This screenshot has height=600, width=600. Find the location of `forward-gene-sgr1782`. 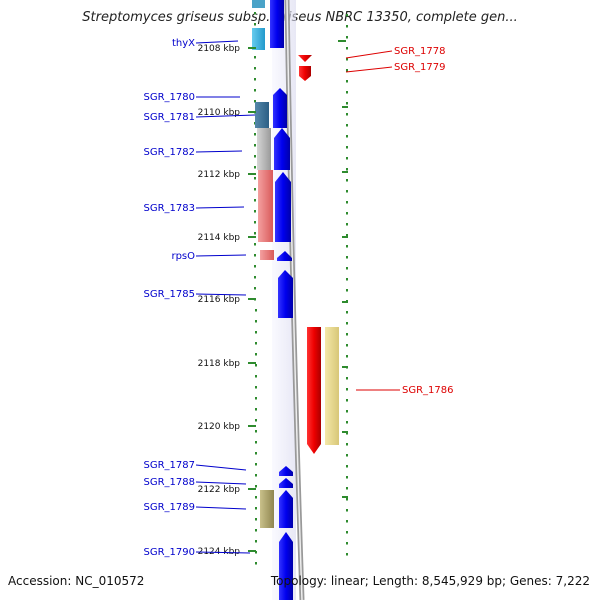

forward-gene-sgr1782 is located at coordinates (283, 207).